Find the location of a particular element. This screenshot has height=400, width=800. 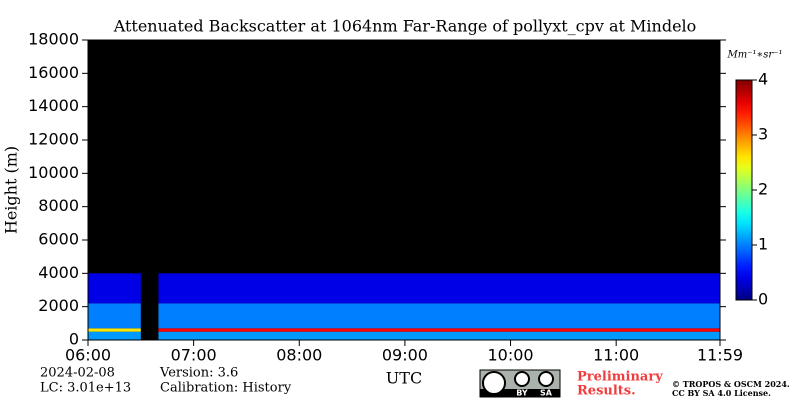

colorbar-unit: Mm⁻¹∗sr⁻¹ is located at coordinates (754, 55).